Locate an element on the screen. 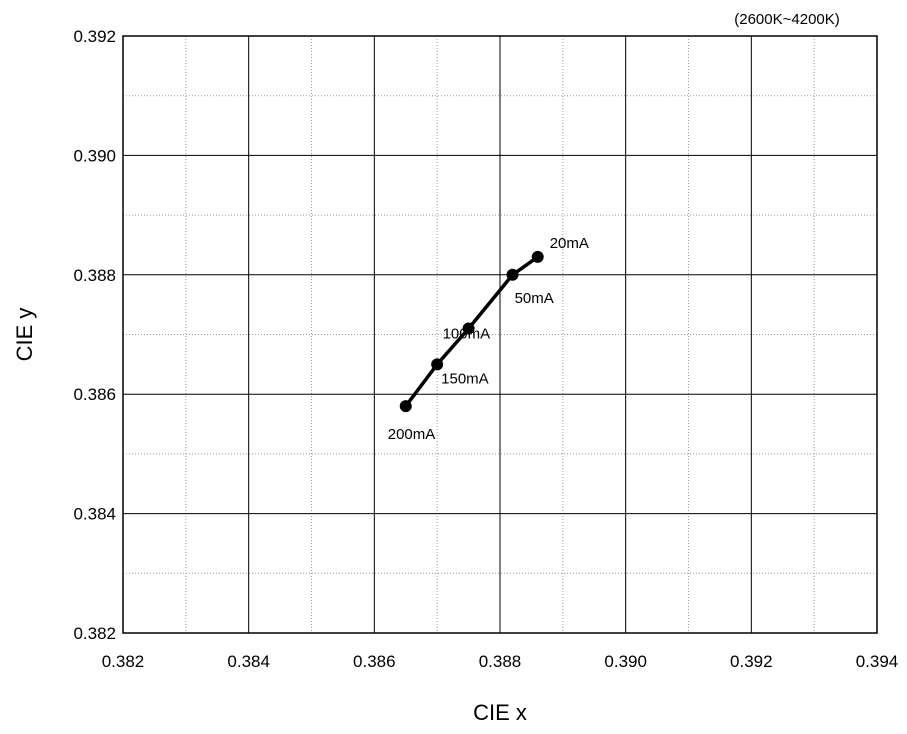 This screenshot has width=907, height=734. x-tick-labels: 0.382 0.384 0.386 0.388 0.390 0.392 0.394 is located at coordinates (500, 661).